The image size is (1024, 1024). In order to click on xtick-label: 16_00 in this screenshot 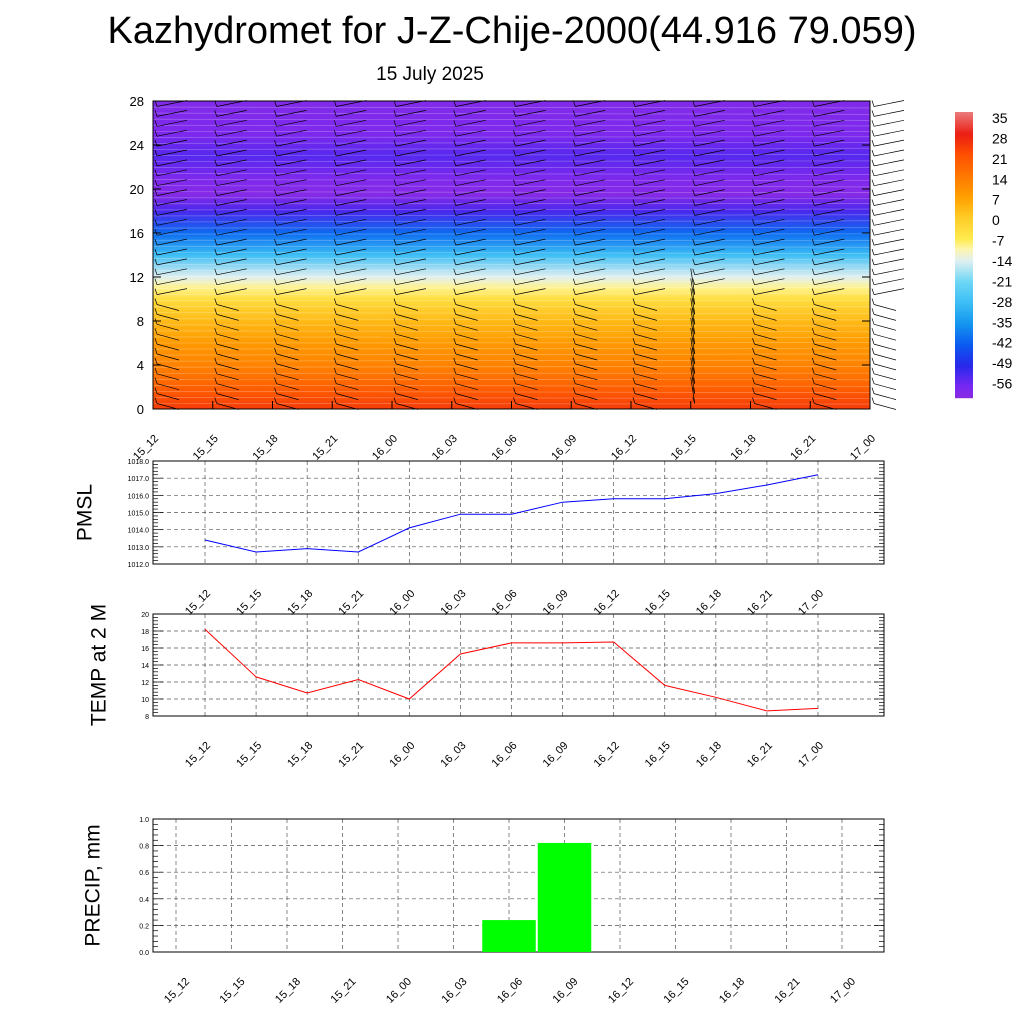, I will do `click(399, 991)`.